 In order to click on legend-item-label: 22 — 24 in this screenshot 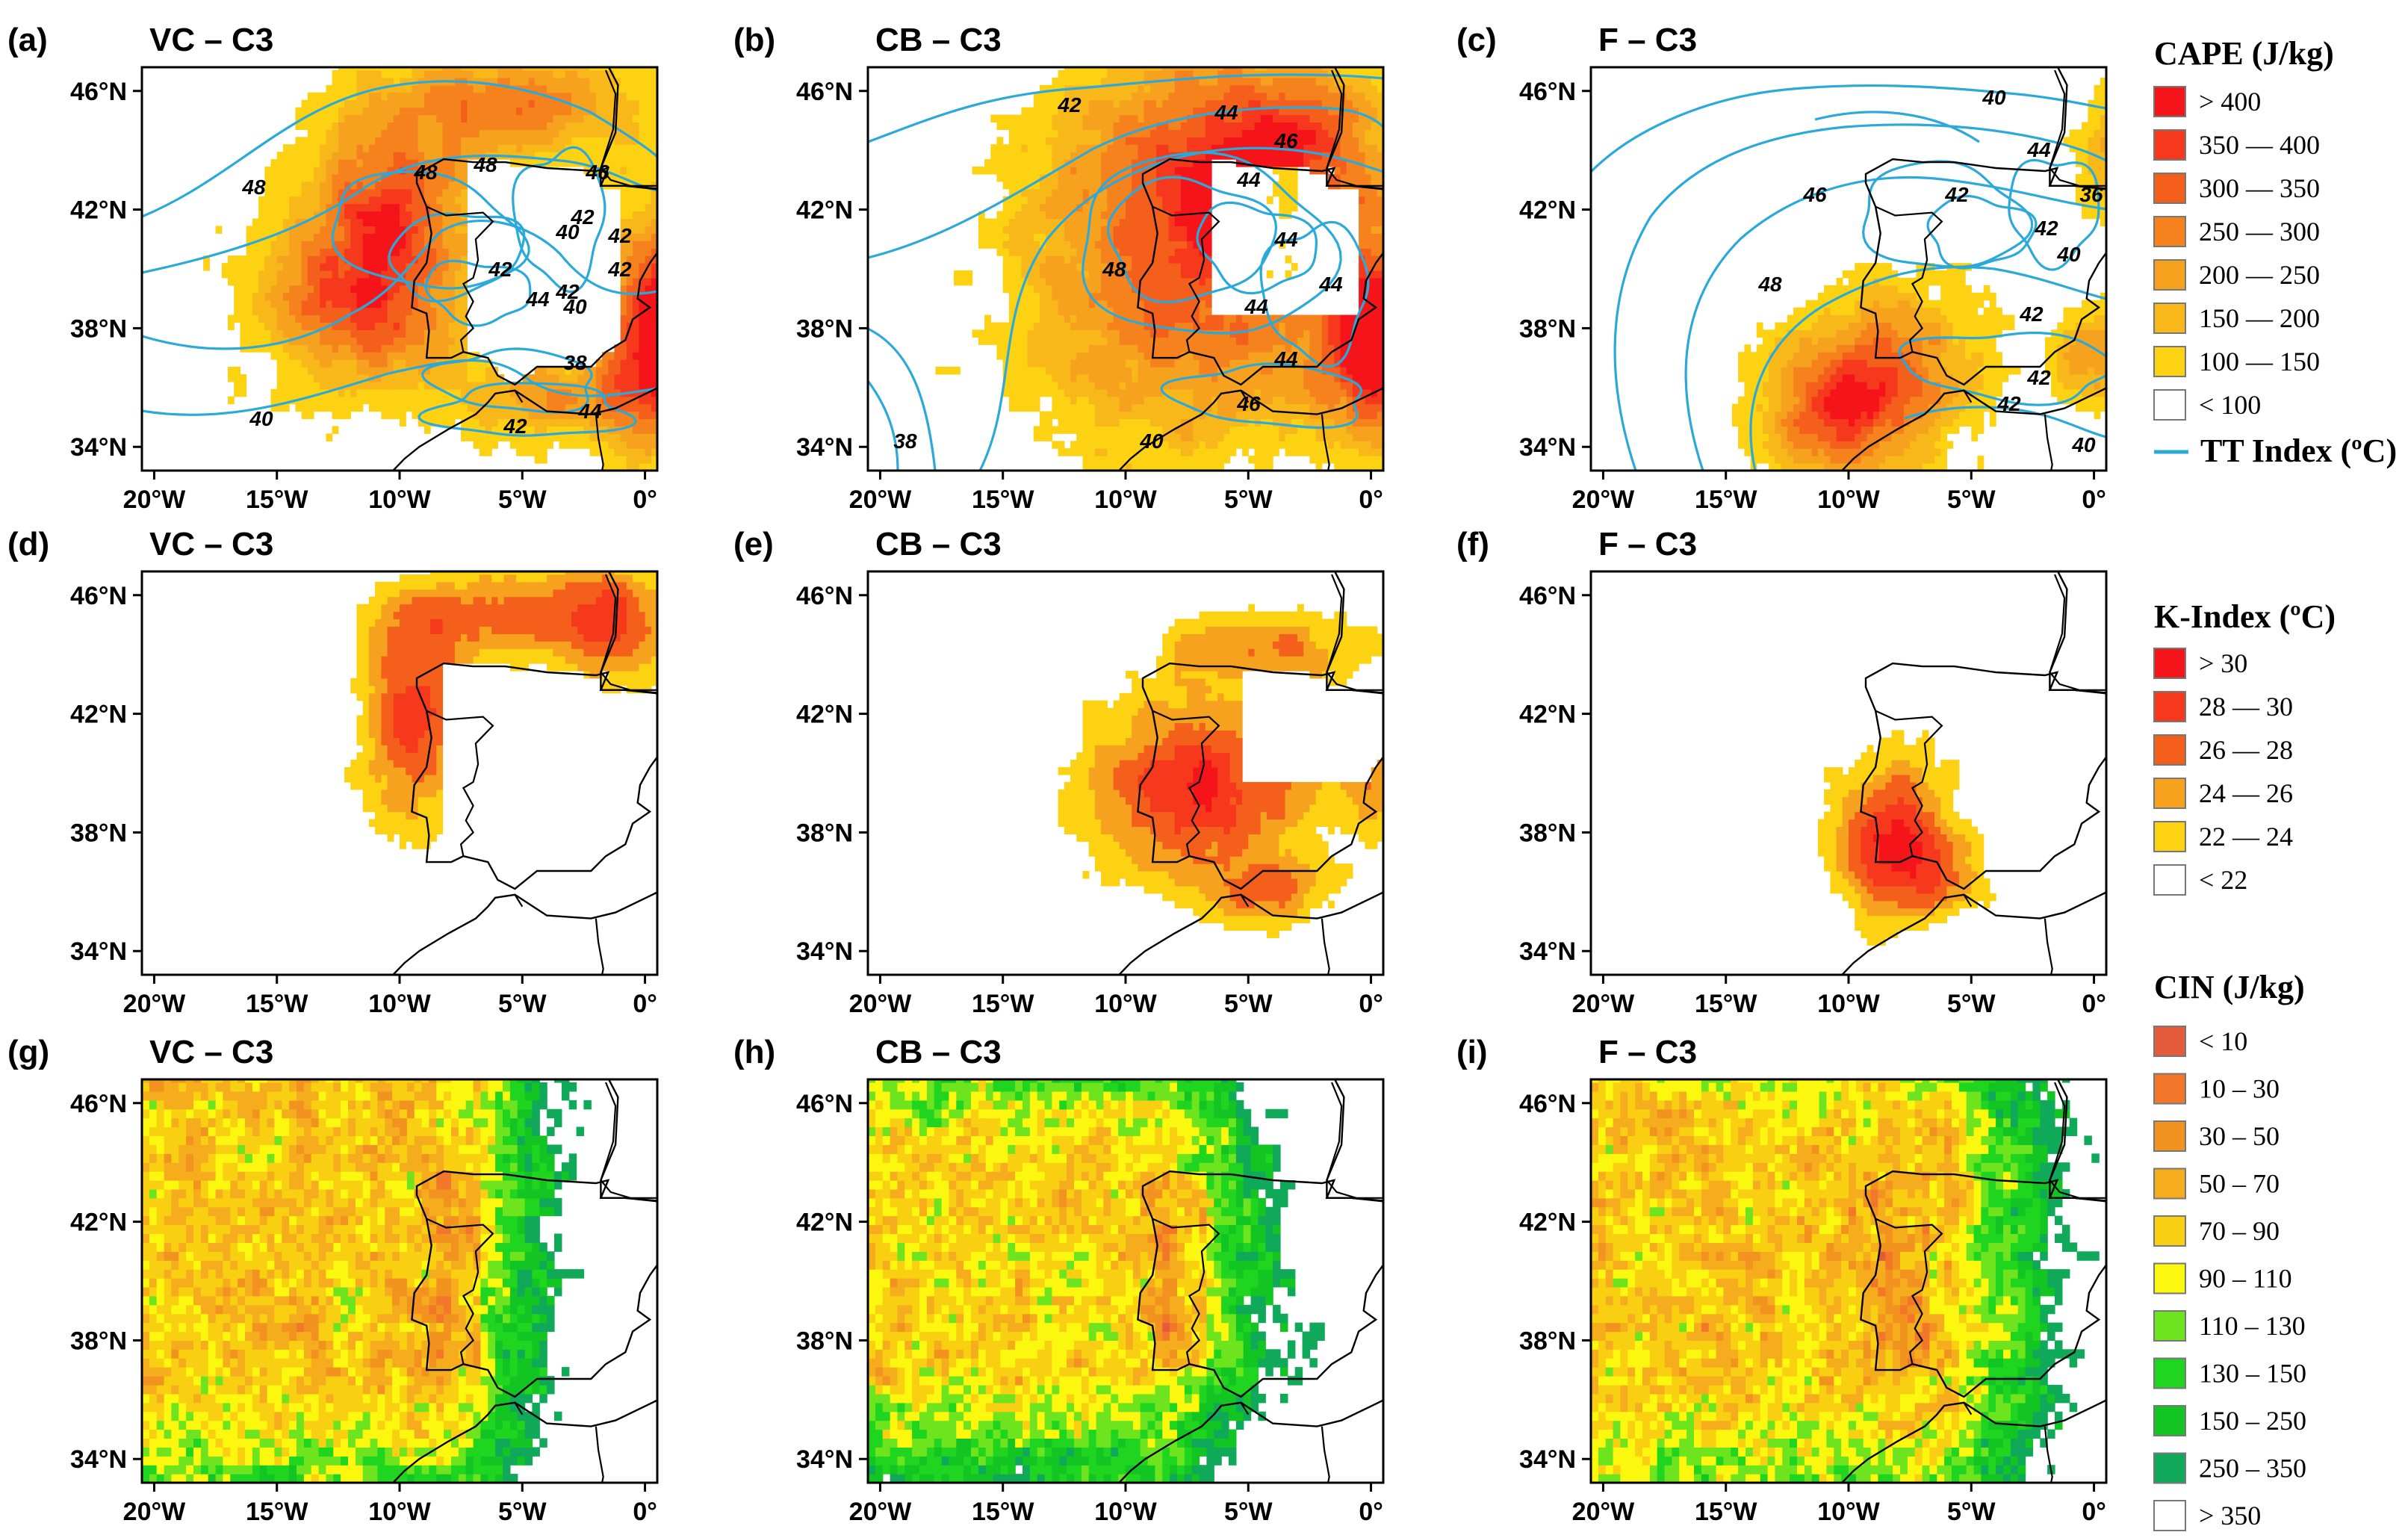, I will do `click(2246, 837)`.